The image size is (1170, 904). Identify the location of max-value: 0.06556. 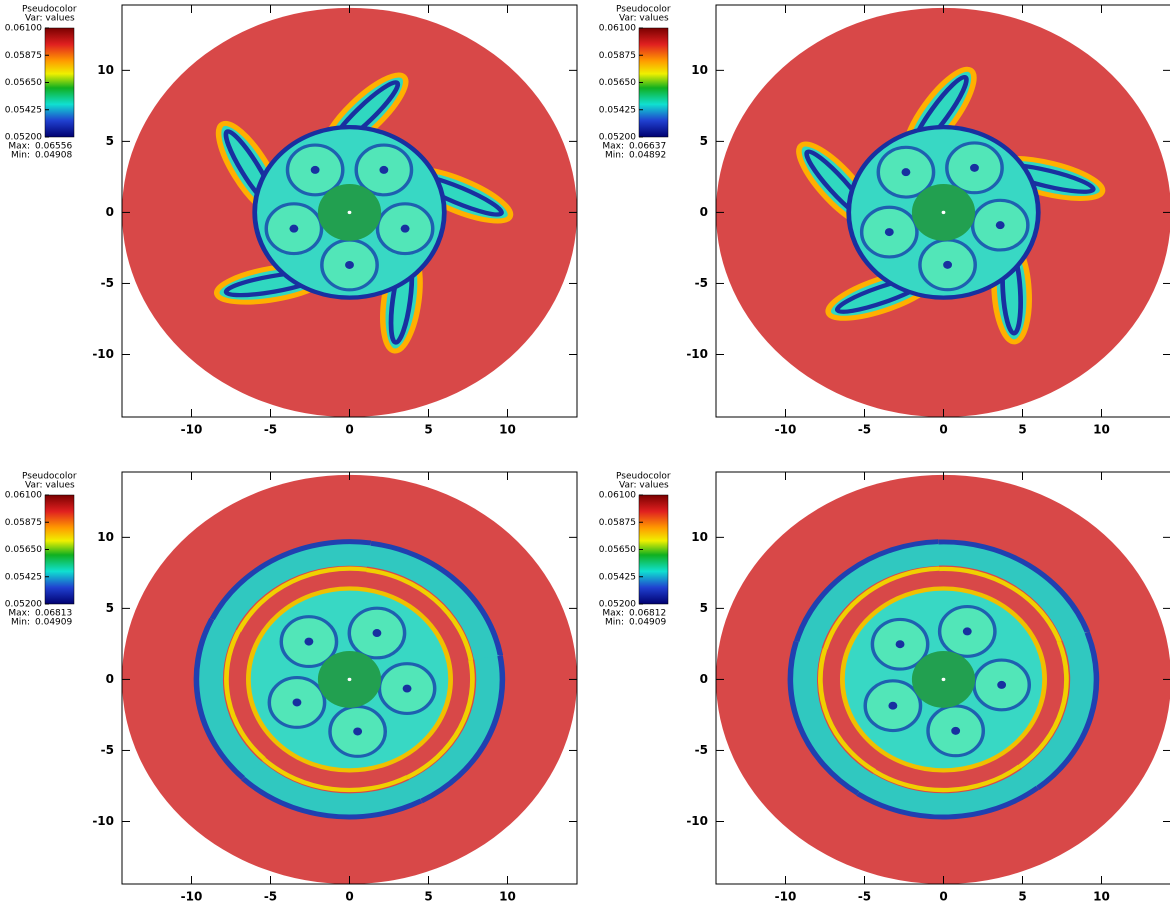
(53, 147).